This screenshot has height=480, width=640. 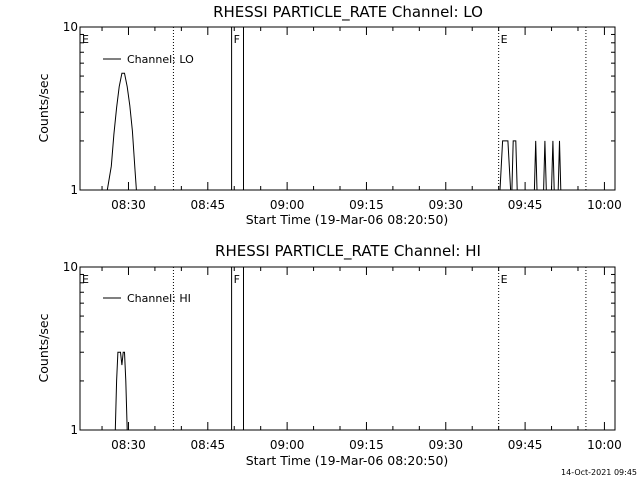 I want to click on x-tick-label-hi: 09:15, so click(x=366, y=445).